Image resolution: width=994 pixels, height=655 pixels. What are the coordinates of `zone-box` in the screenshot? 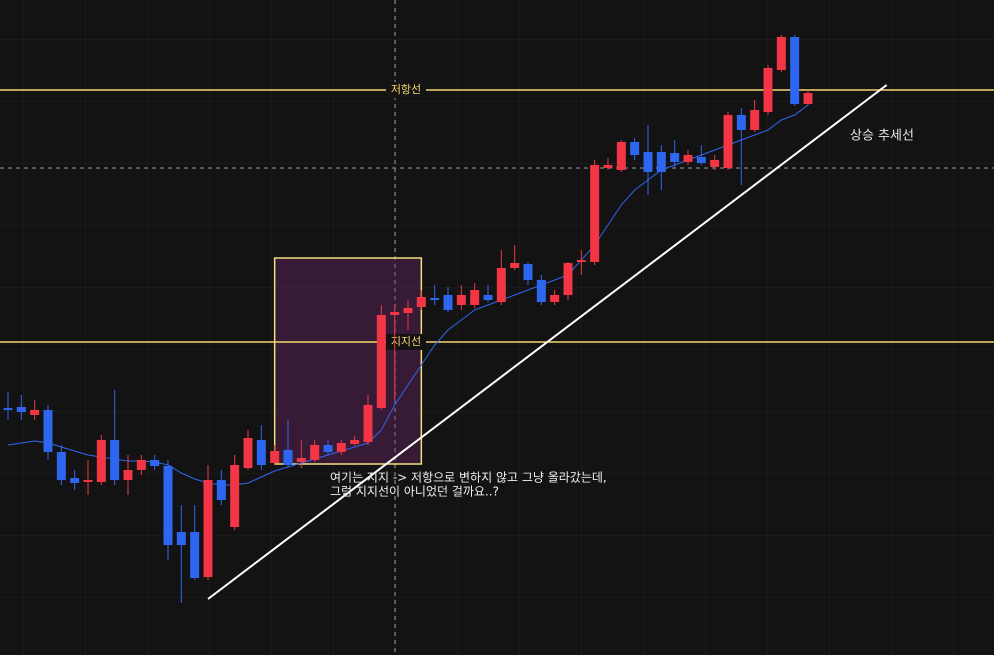 It's located at (348, 361).